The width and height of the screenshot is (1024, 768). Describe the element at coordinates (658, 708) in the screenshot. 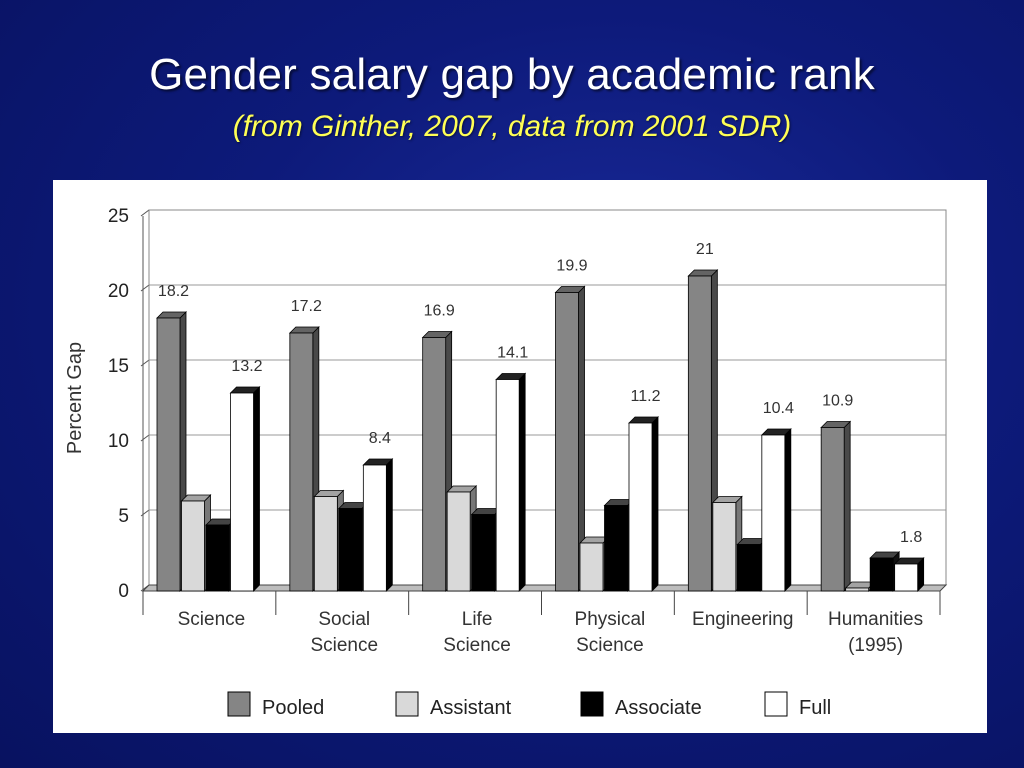

I see `legend-label-associate: Associate` at that location.